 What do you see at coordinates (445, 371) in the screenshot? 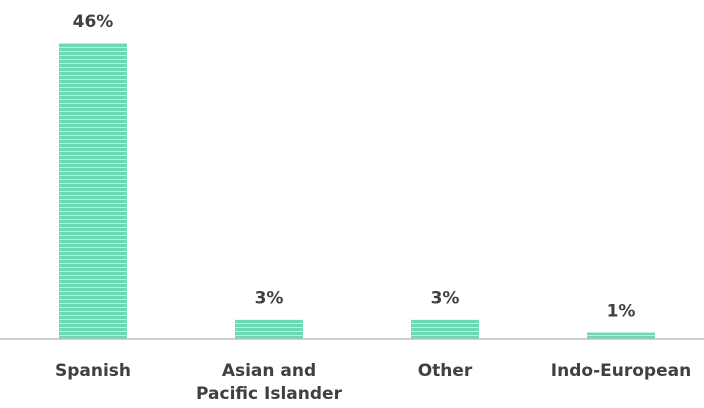
I see `category-label-2: Other` at bounding box center [445, 371].